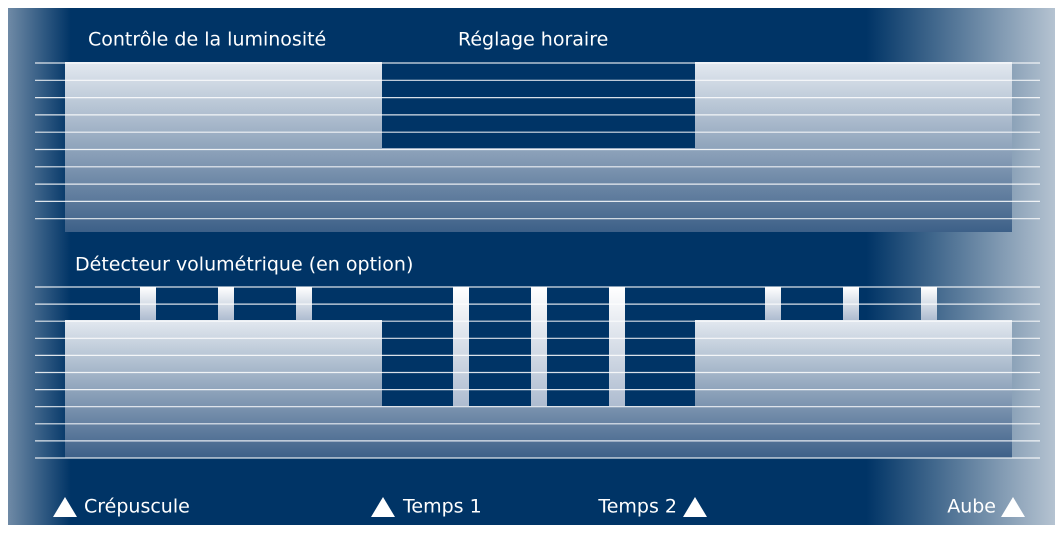  I want to click on marker-label: Aube, so click(971, 507).